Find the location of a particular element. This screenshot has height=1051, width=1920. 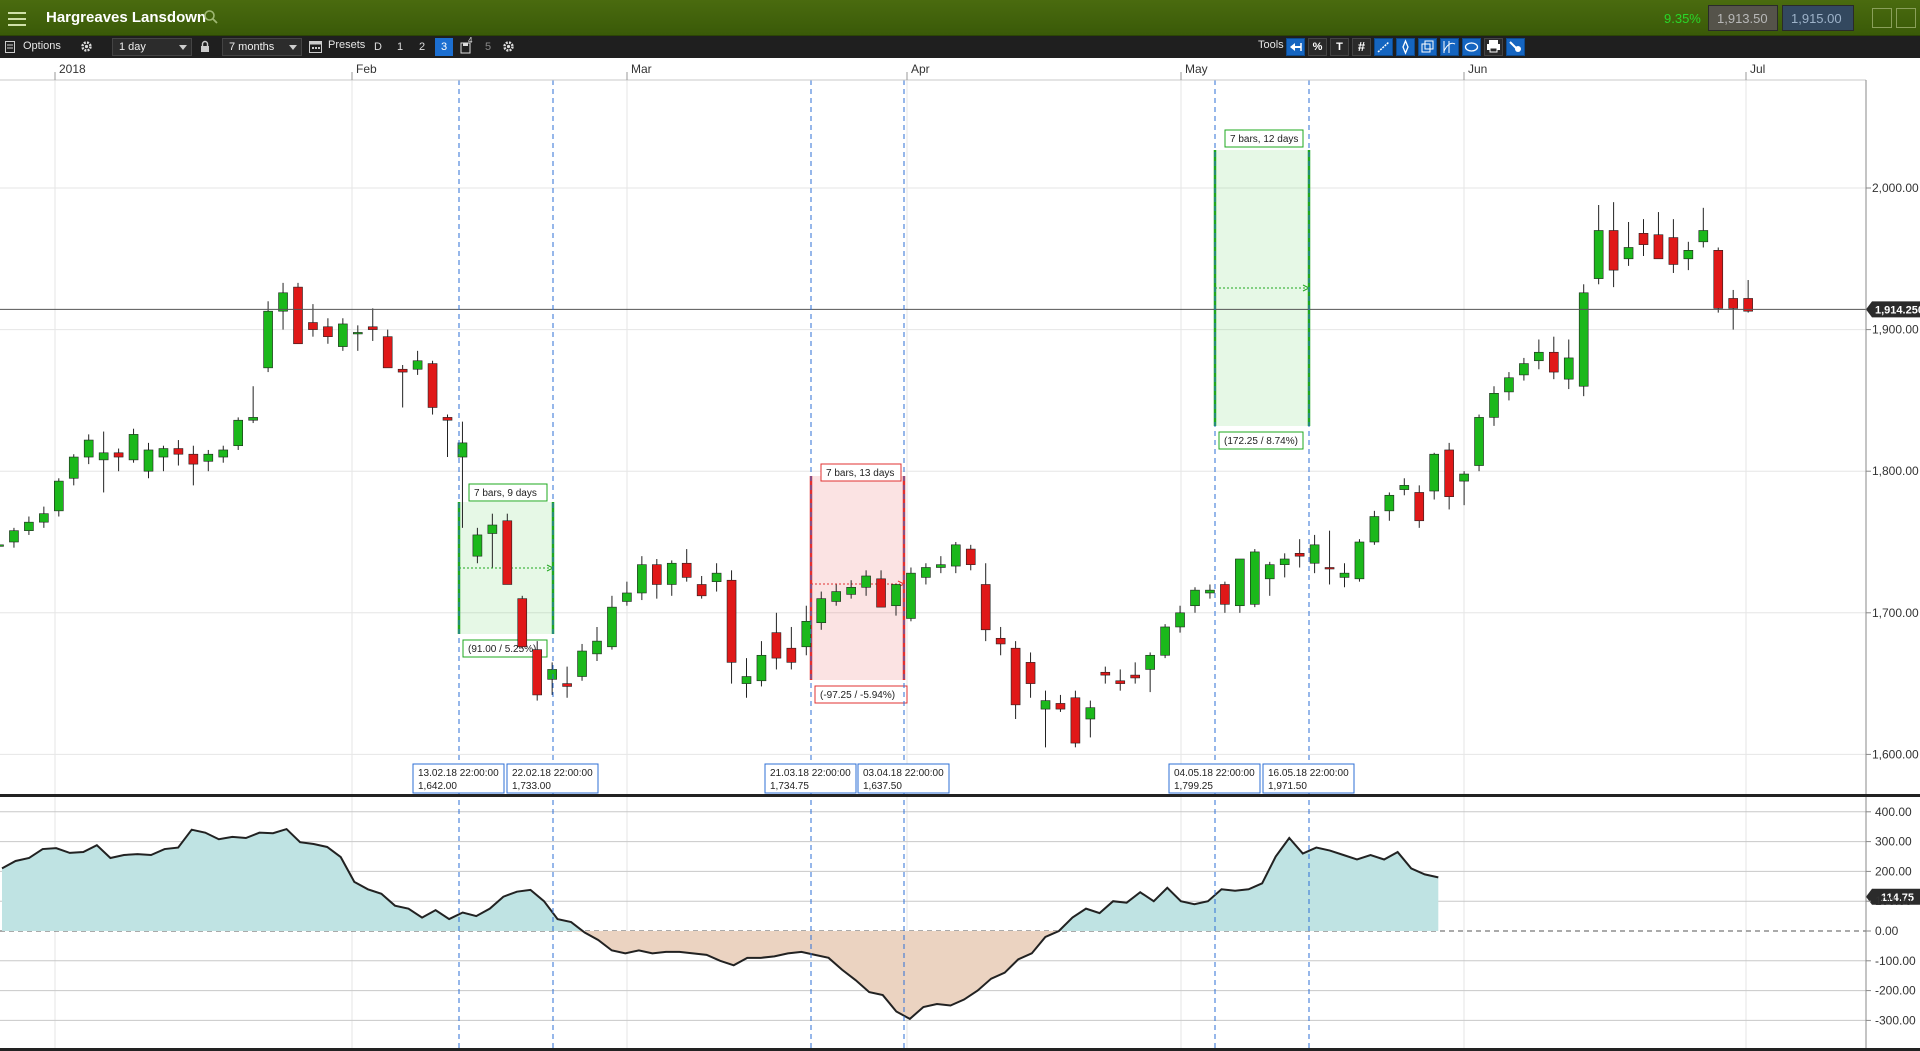

hamburger-menu-icon is located at coordinates (17, 18).